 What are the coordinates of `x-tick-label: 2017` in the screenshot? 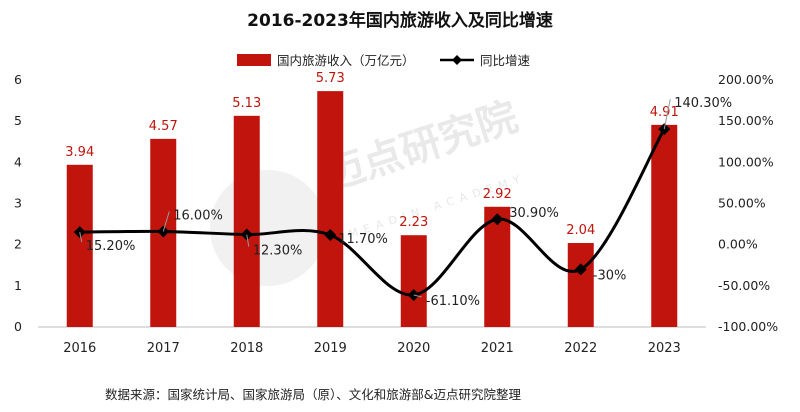 It's located at (163, 348).